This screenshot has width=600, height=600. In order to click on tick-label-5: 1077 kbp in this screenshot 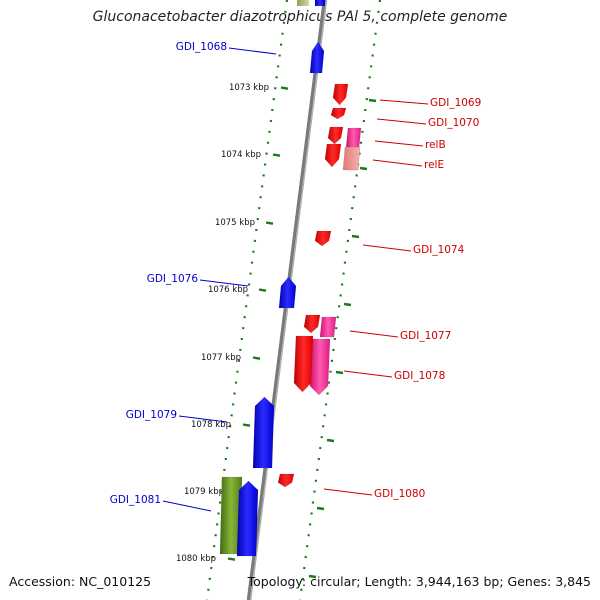, I will do `click(221, 358)`.